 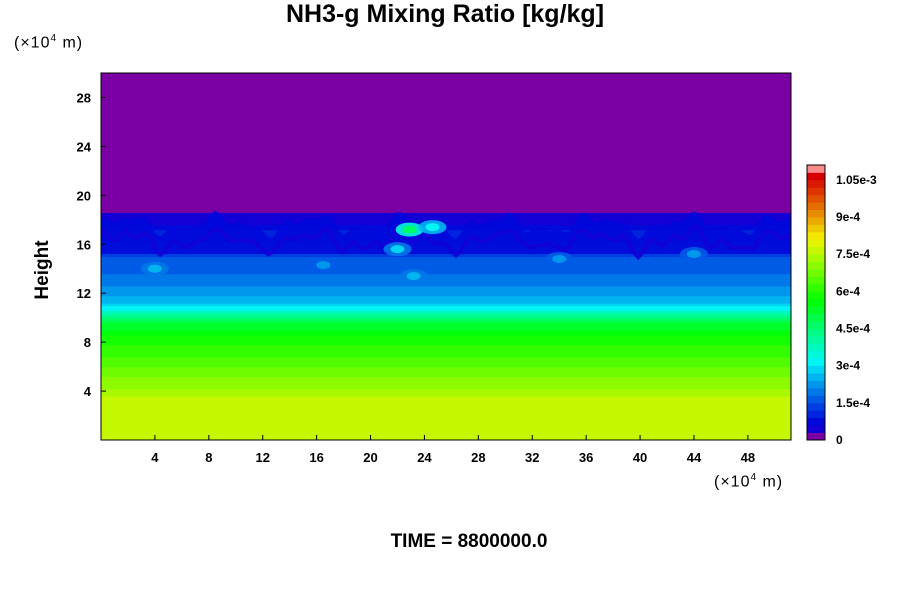 What do you see at coordinates (586, 457) in the screenshot?
I see `x-tick-label: 36` at bounding box center [586, 457].